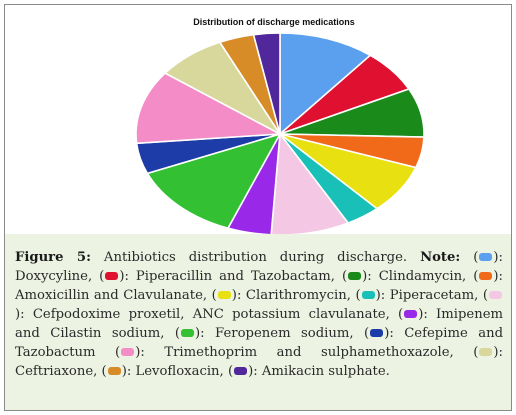 The image size is (516, 415). I want to click on legend-label-12: Ceftriaxone,, so click(56, 371).